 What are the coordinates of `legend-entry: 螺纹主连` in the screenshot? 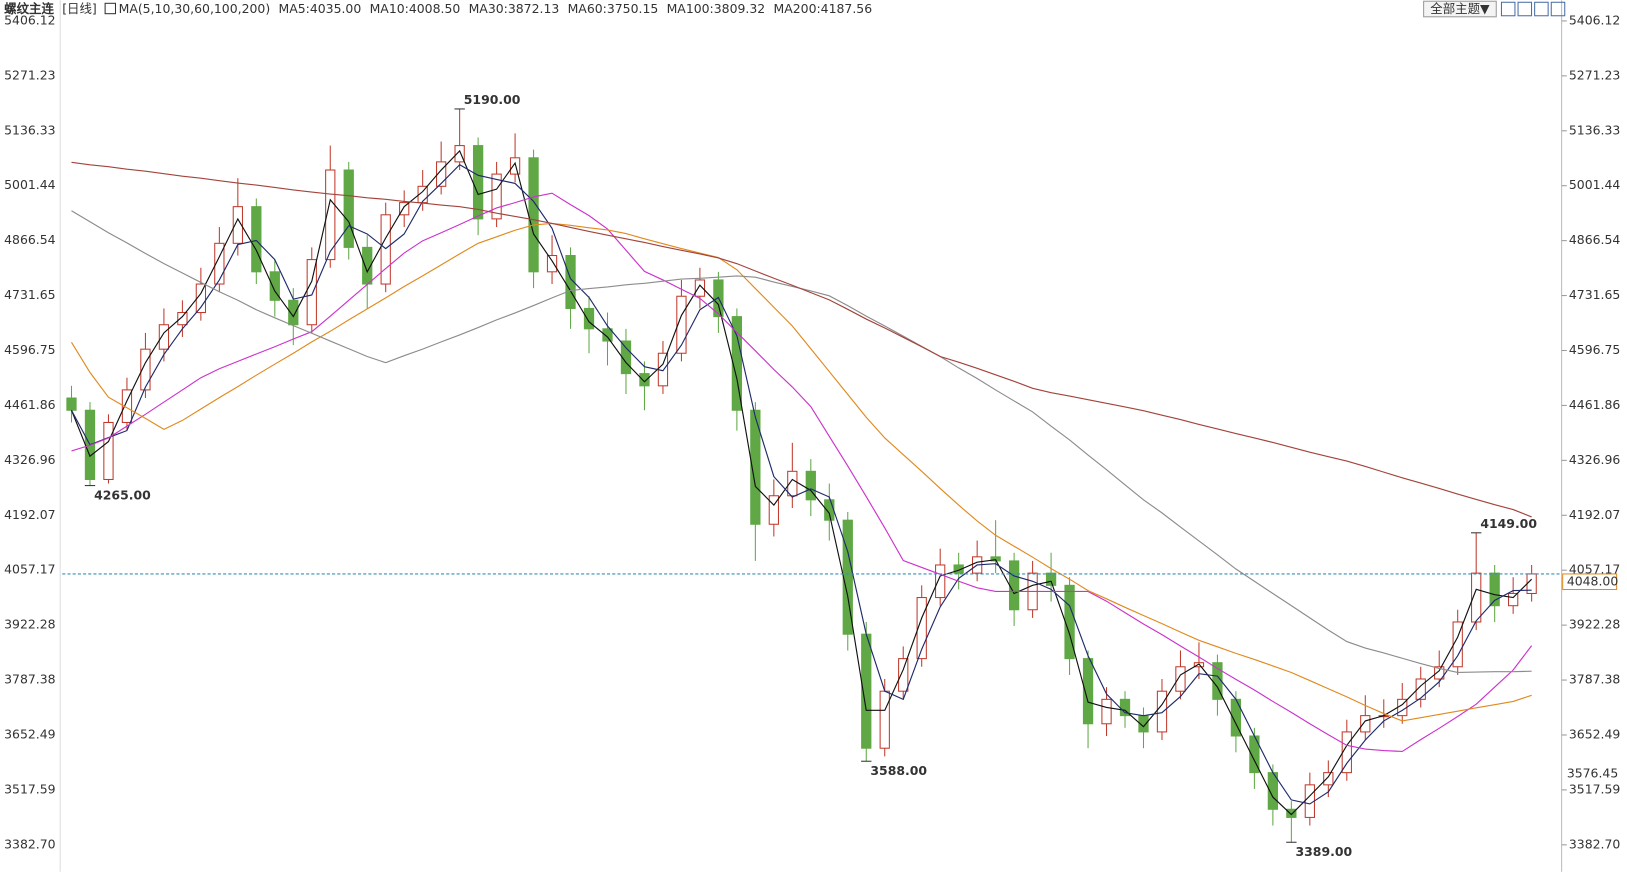 It's located at (29, 8).